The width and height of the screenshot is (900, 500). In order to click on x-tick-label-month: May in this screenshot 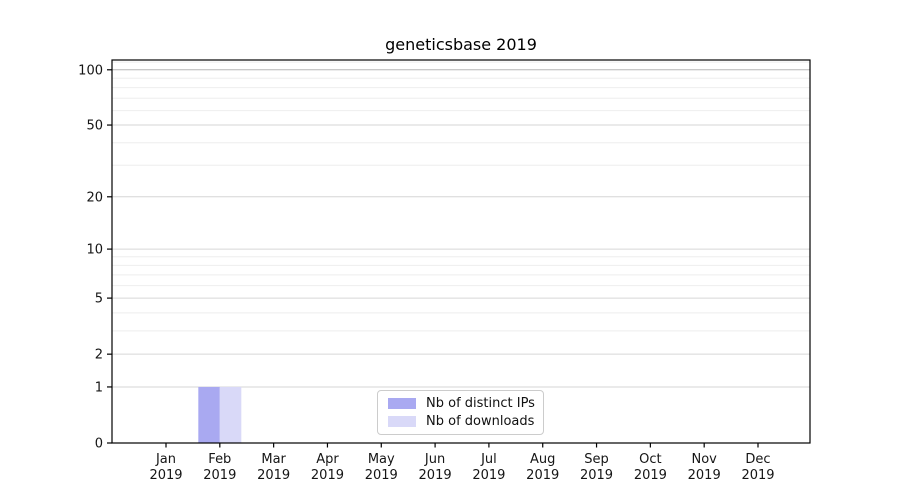, I will do `click(381, 459)`.